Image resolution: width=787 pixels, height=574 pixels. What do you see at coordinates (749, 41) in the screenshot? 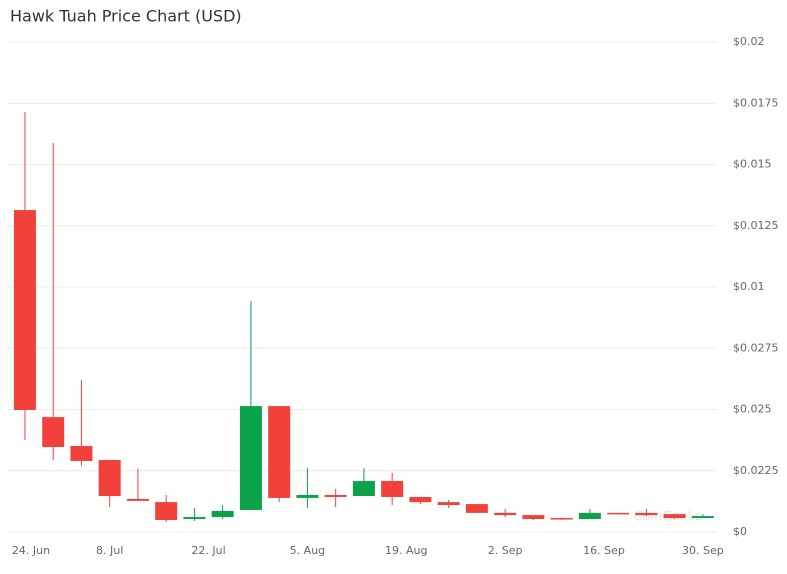
I see `y-tick-label: $0.02` at bounding box center [749, 41].